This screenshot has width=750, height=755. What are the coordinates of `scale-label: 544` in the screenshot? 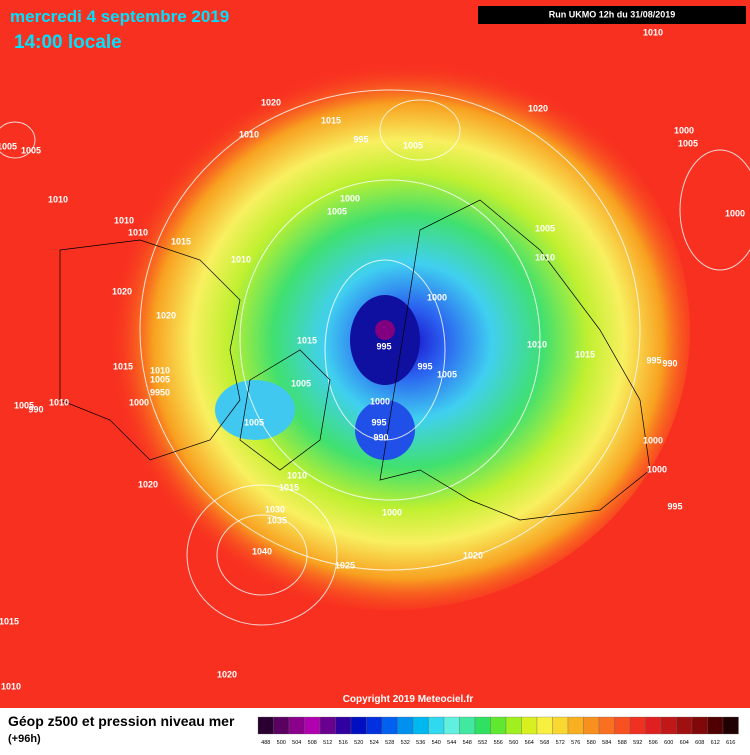 It's located at (451, 743).